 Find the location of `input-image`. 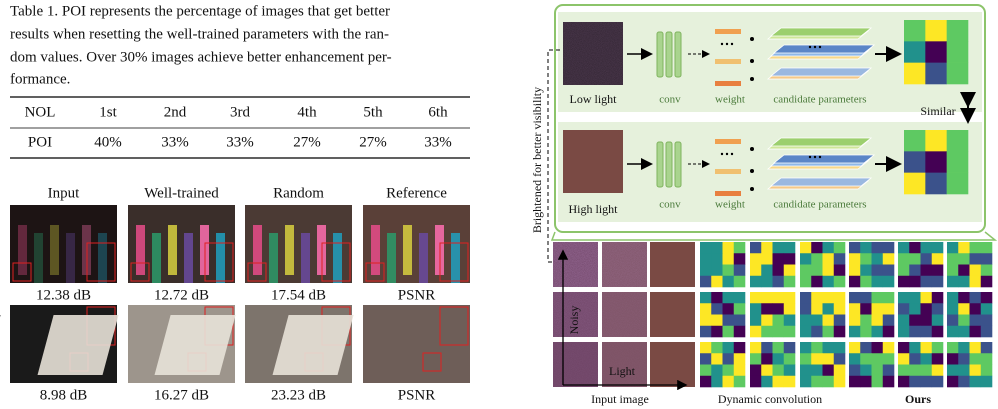

input-image is located at coordinates (672, 314).